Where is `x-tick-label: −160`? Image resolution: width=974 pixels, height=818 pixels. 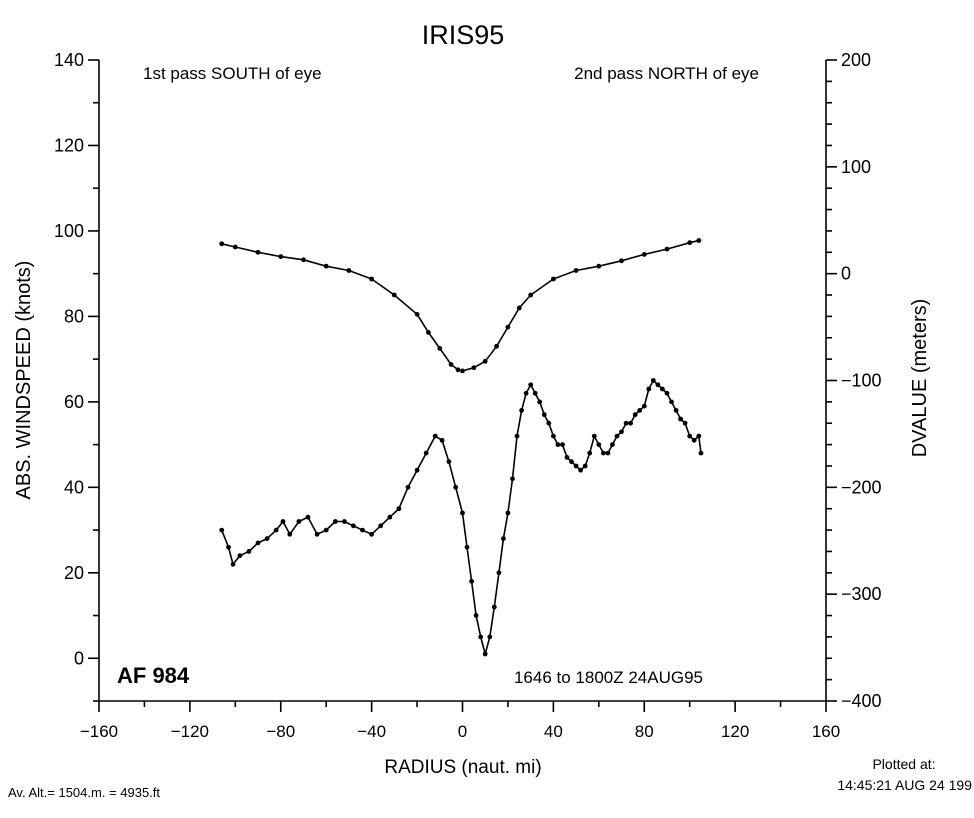 x-tick-label: −160 is located at coordinates (99, 731).